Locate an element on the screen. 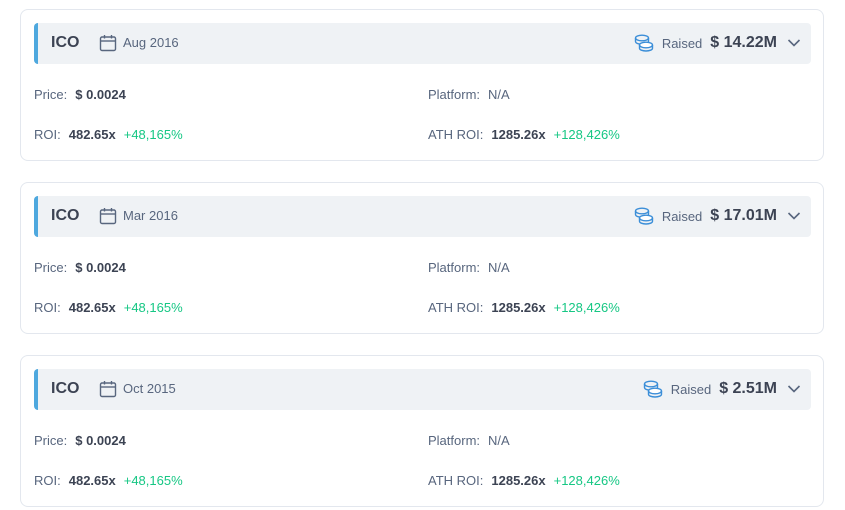 The height and width of the screenshot is (510, 845). raised-value: $ 14.22M is located at coordinates (743, 42).